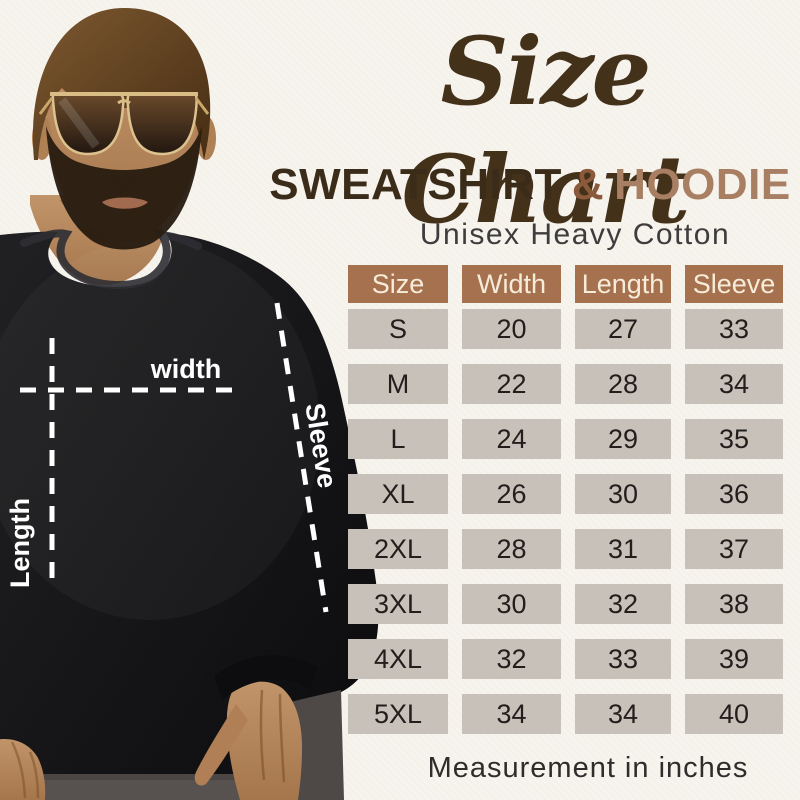 This screenshot has height=800, width=800. I want to click on right-hand-shape, so click(264, 740).